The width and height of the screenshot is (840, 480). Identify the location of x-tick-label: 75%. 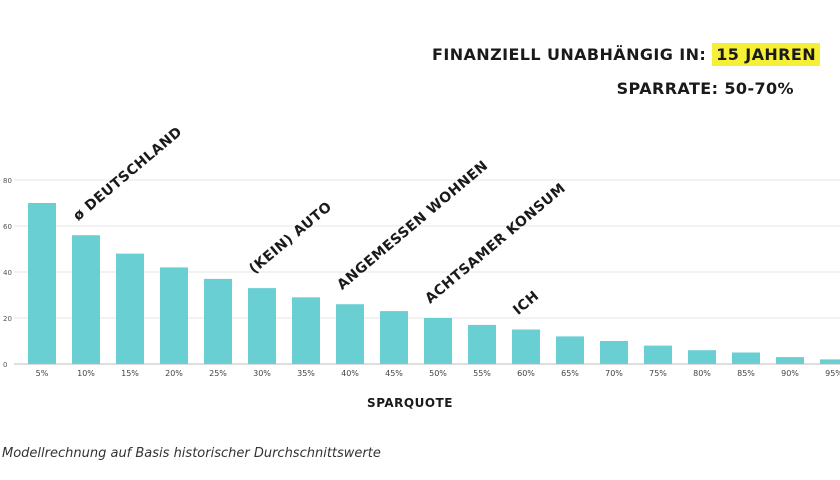
(658, 373).